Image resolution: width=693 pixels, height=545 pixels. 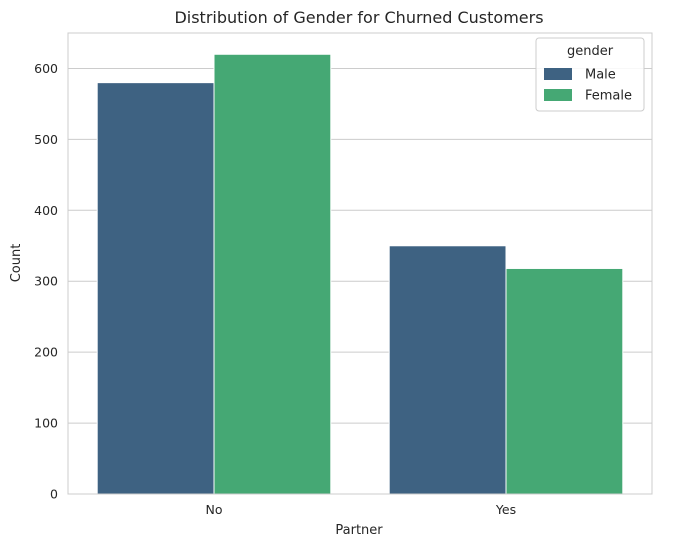 What do you see at coordinates (505, 509) in the screenshot?
I see `x-tick-label: Yes` at bounding box center [505, 509].